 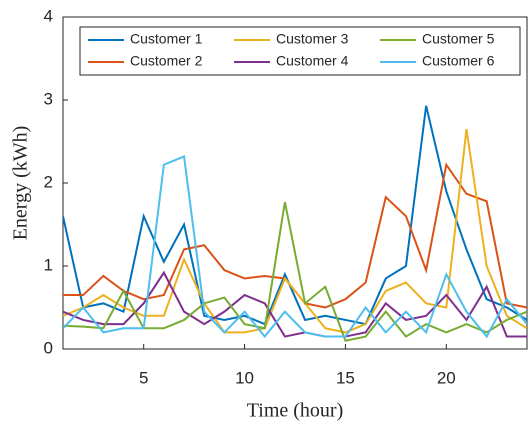 What do you see at coordinates (48, 98) in the screenshot?
I see `y-tick-label: 3` at bounding box center [48, 98].